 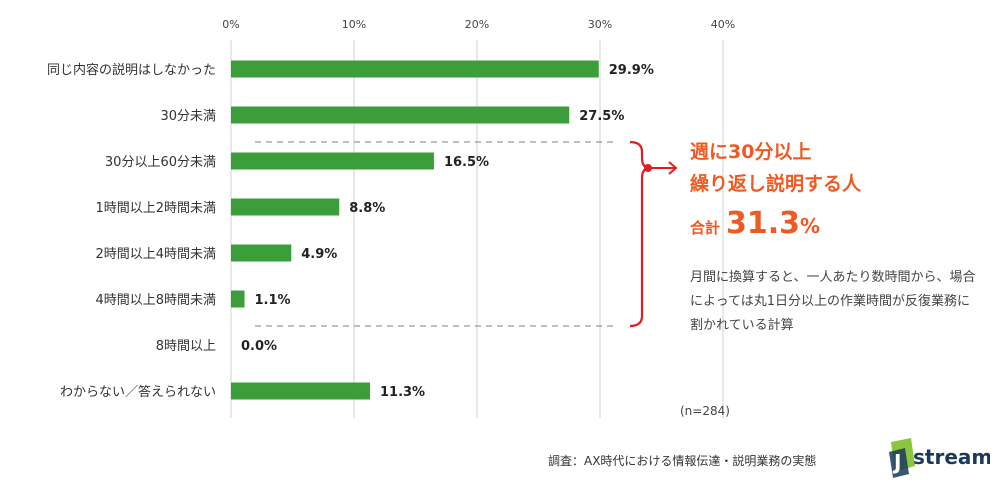 What do you see at coordinates (186, 346) in the screenshot?
I see `category-label: 8時間以上` at bounding box center [186, 346].